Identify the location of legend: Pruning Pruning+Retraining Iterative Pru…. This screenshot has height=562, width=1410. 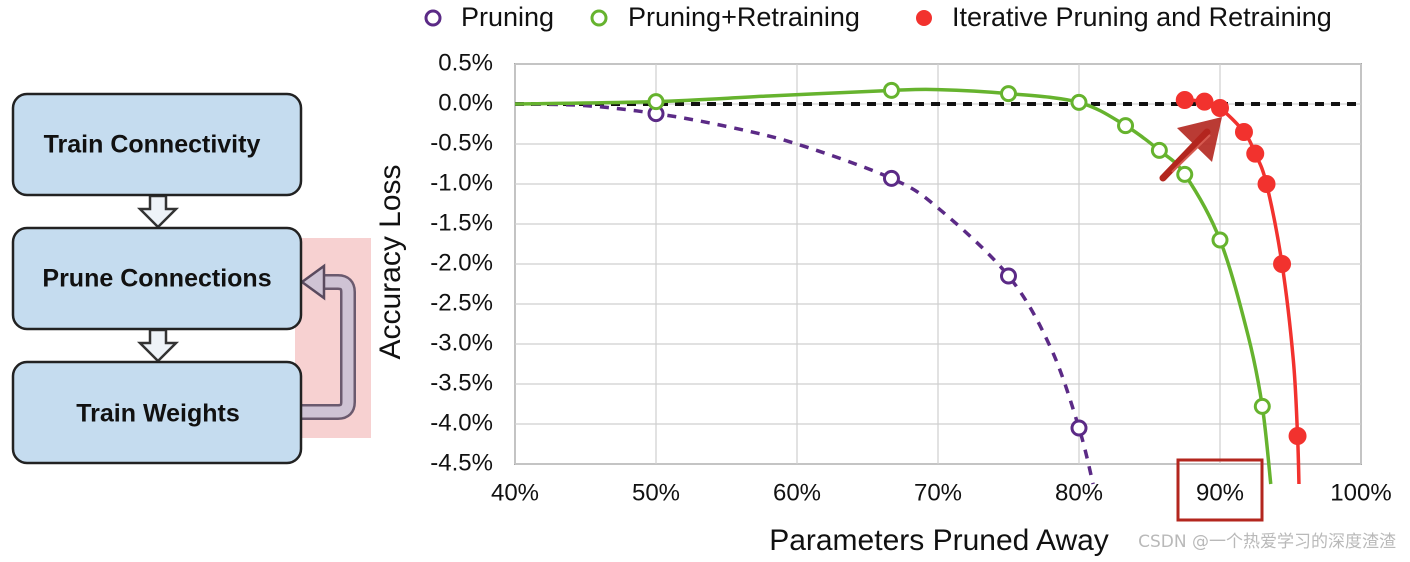
(878, 17).